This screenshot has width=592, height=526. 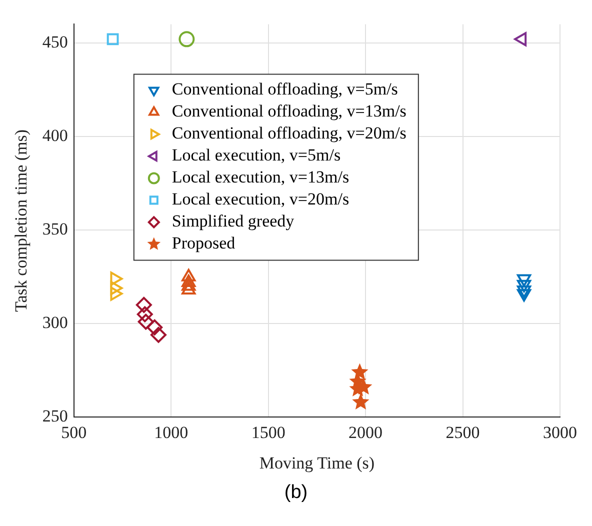 I want to click on legend-label: Conventional offloading, v=20m/s, so click(x=289, y=133).